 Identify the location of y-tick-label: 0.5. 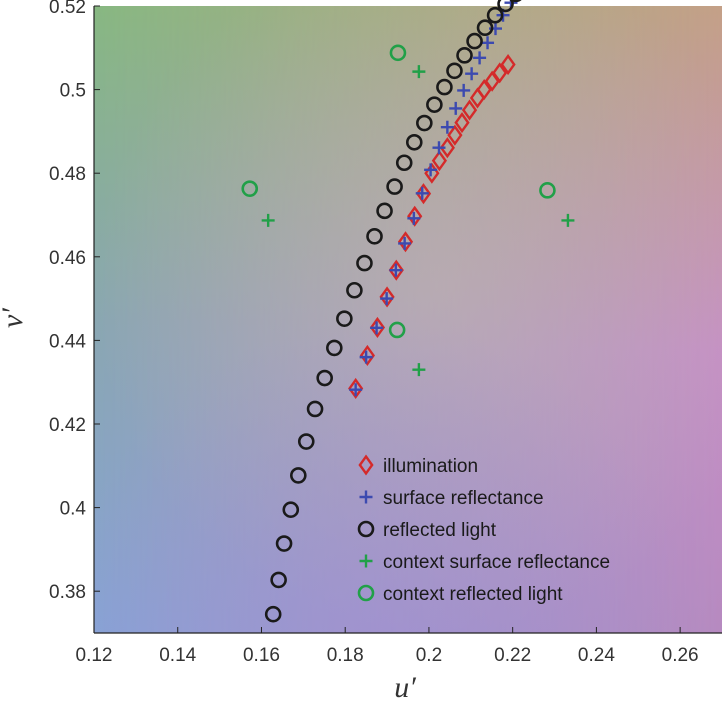
(73, 91).